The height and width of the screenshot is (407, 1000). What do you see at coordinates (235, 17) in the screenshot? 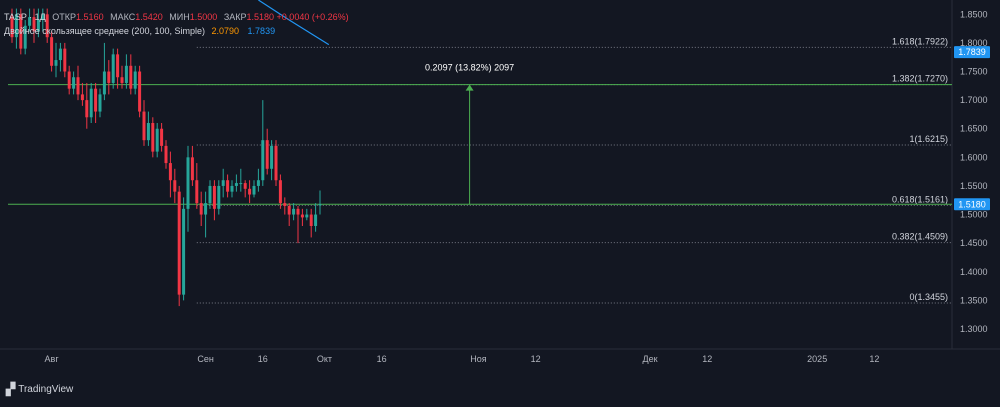
I see `close-label: ЗАКР` at bounding box center [235, 17].